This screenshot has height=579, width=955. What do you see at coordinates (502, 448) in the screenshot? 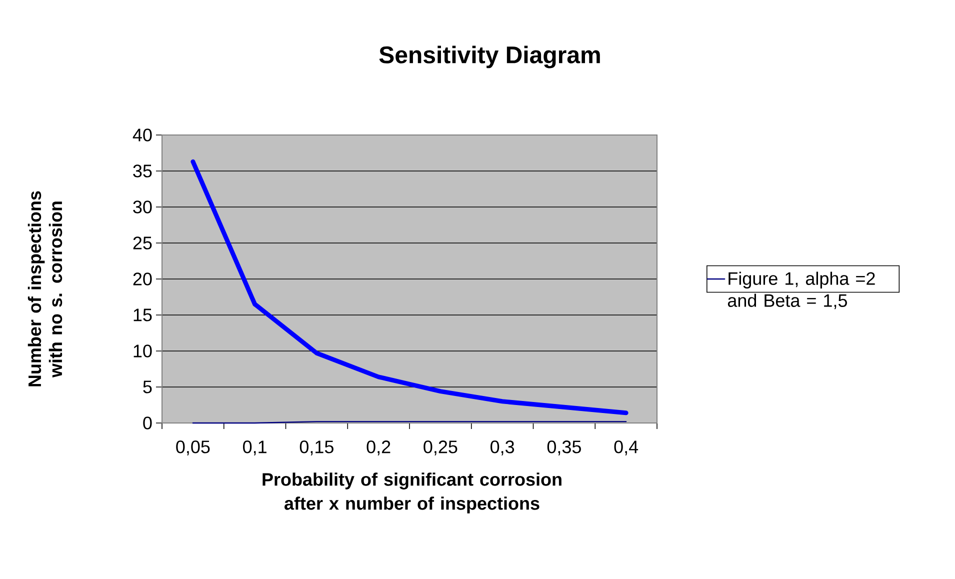
I see `x-tick-label: 0,3` at bounding box center [502, 448].